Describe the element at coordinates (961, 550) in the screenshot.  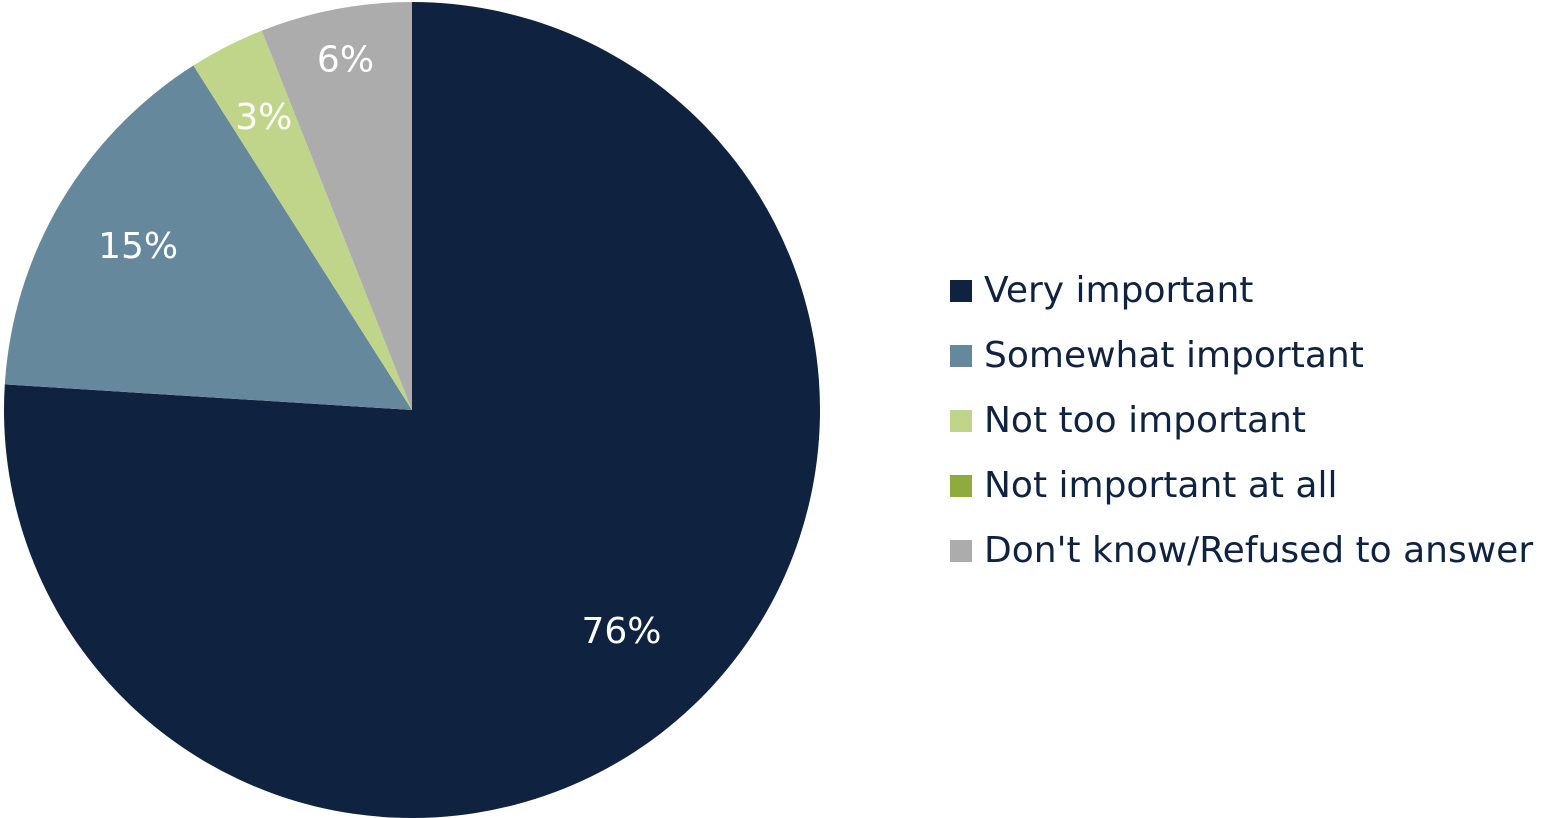
I see `legend-swatch-dont-know-refused` at that location.